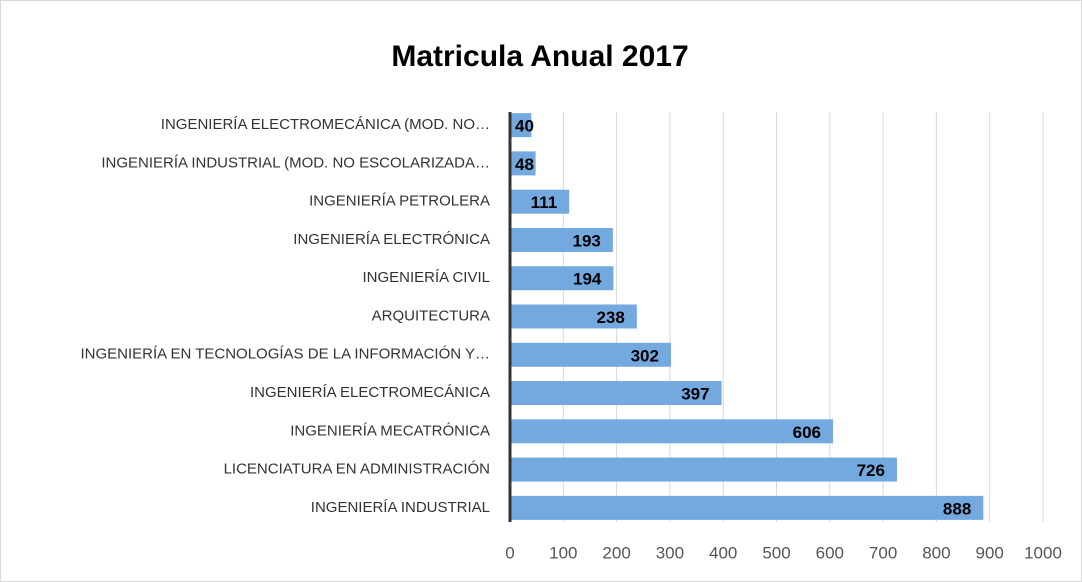 Image resolution: width=1082 pixels, height=582 pixels. I want to click on x-tick-label: 400, so click(723, 552).